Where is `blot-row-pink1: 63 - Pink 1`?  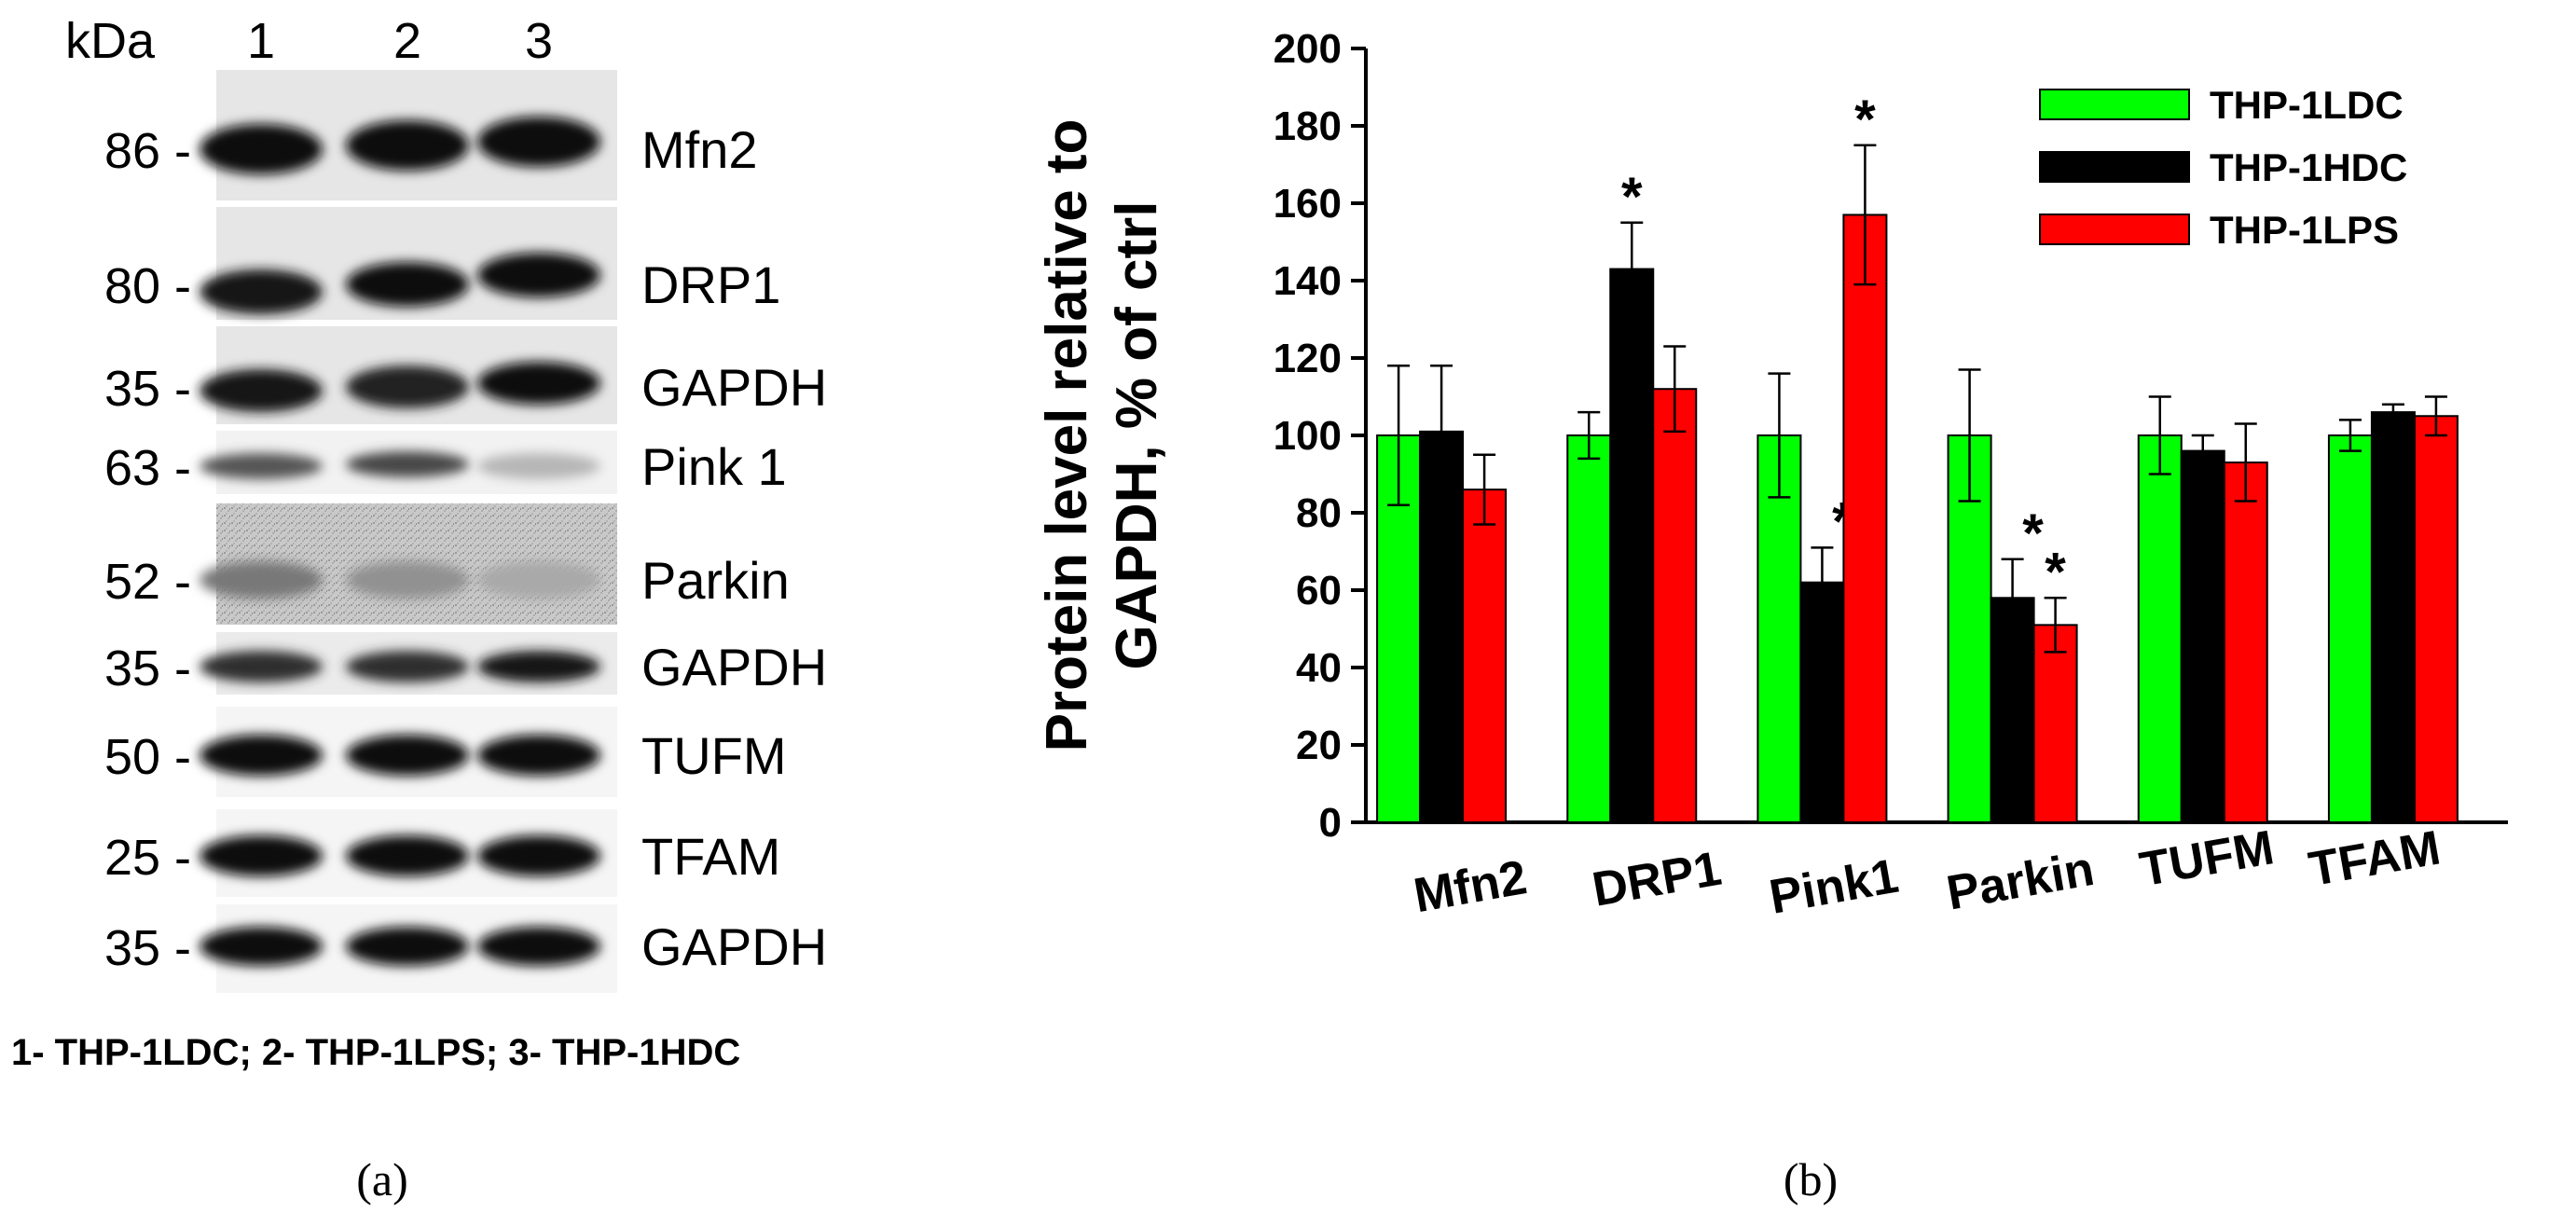 blot-row-pink1: 63 - Pink 1 is located at coordinates (445, 463).